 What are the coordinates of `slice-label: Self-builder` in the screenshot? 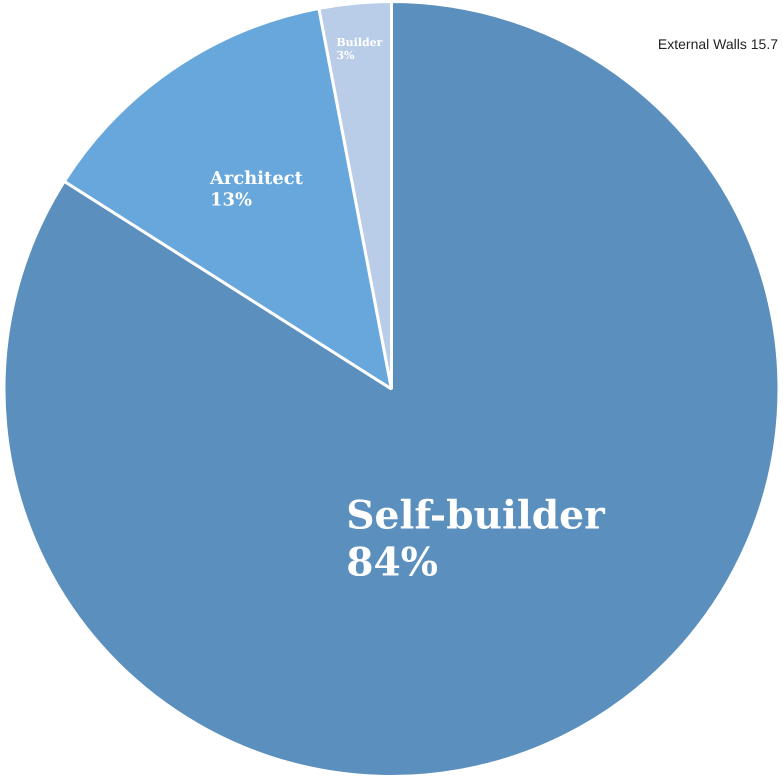 It's located at (476, 515).